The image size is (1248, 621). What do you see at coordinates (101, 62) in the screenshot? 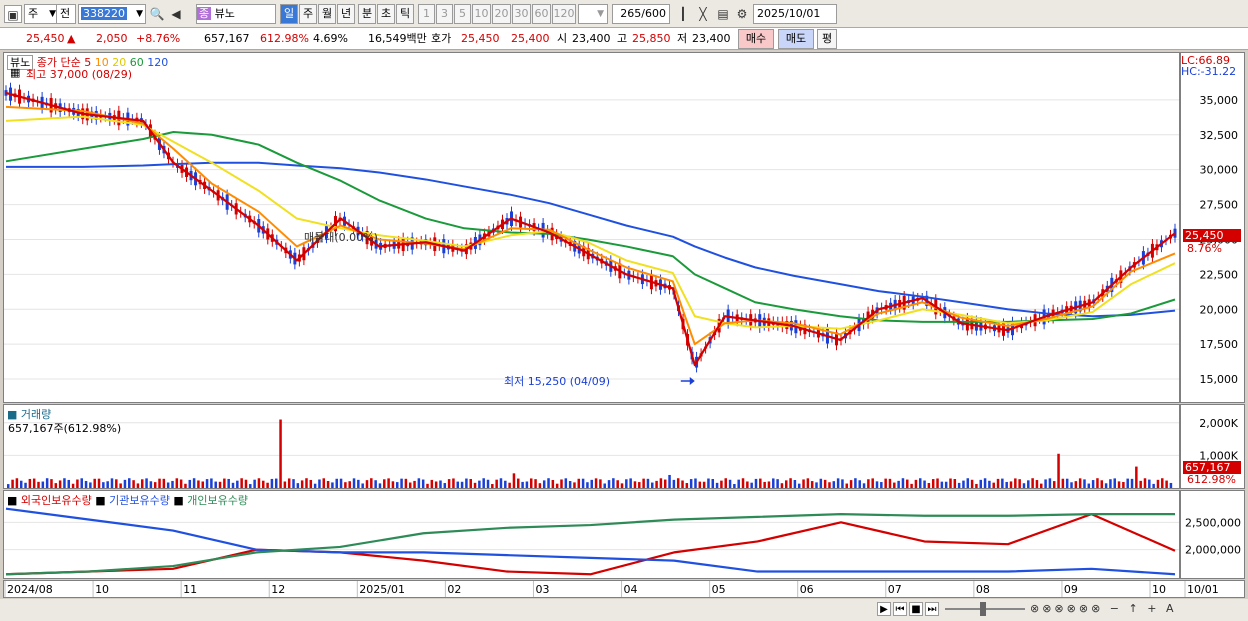
I see `ma10-legend: 10` at bounding box center [101, 62].